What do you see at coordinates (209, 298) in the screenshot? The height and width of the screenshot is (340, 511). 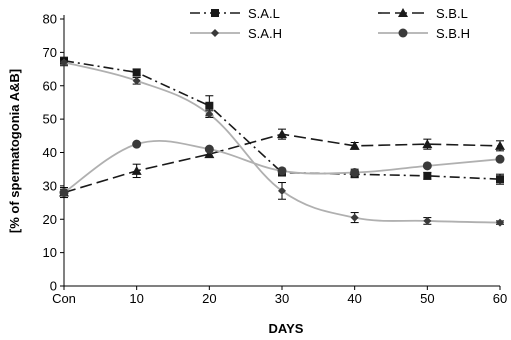 I see `x-tick-label: 20` at bounding box center [209, 298].